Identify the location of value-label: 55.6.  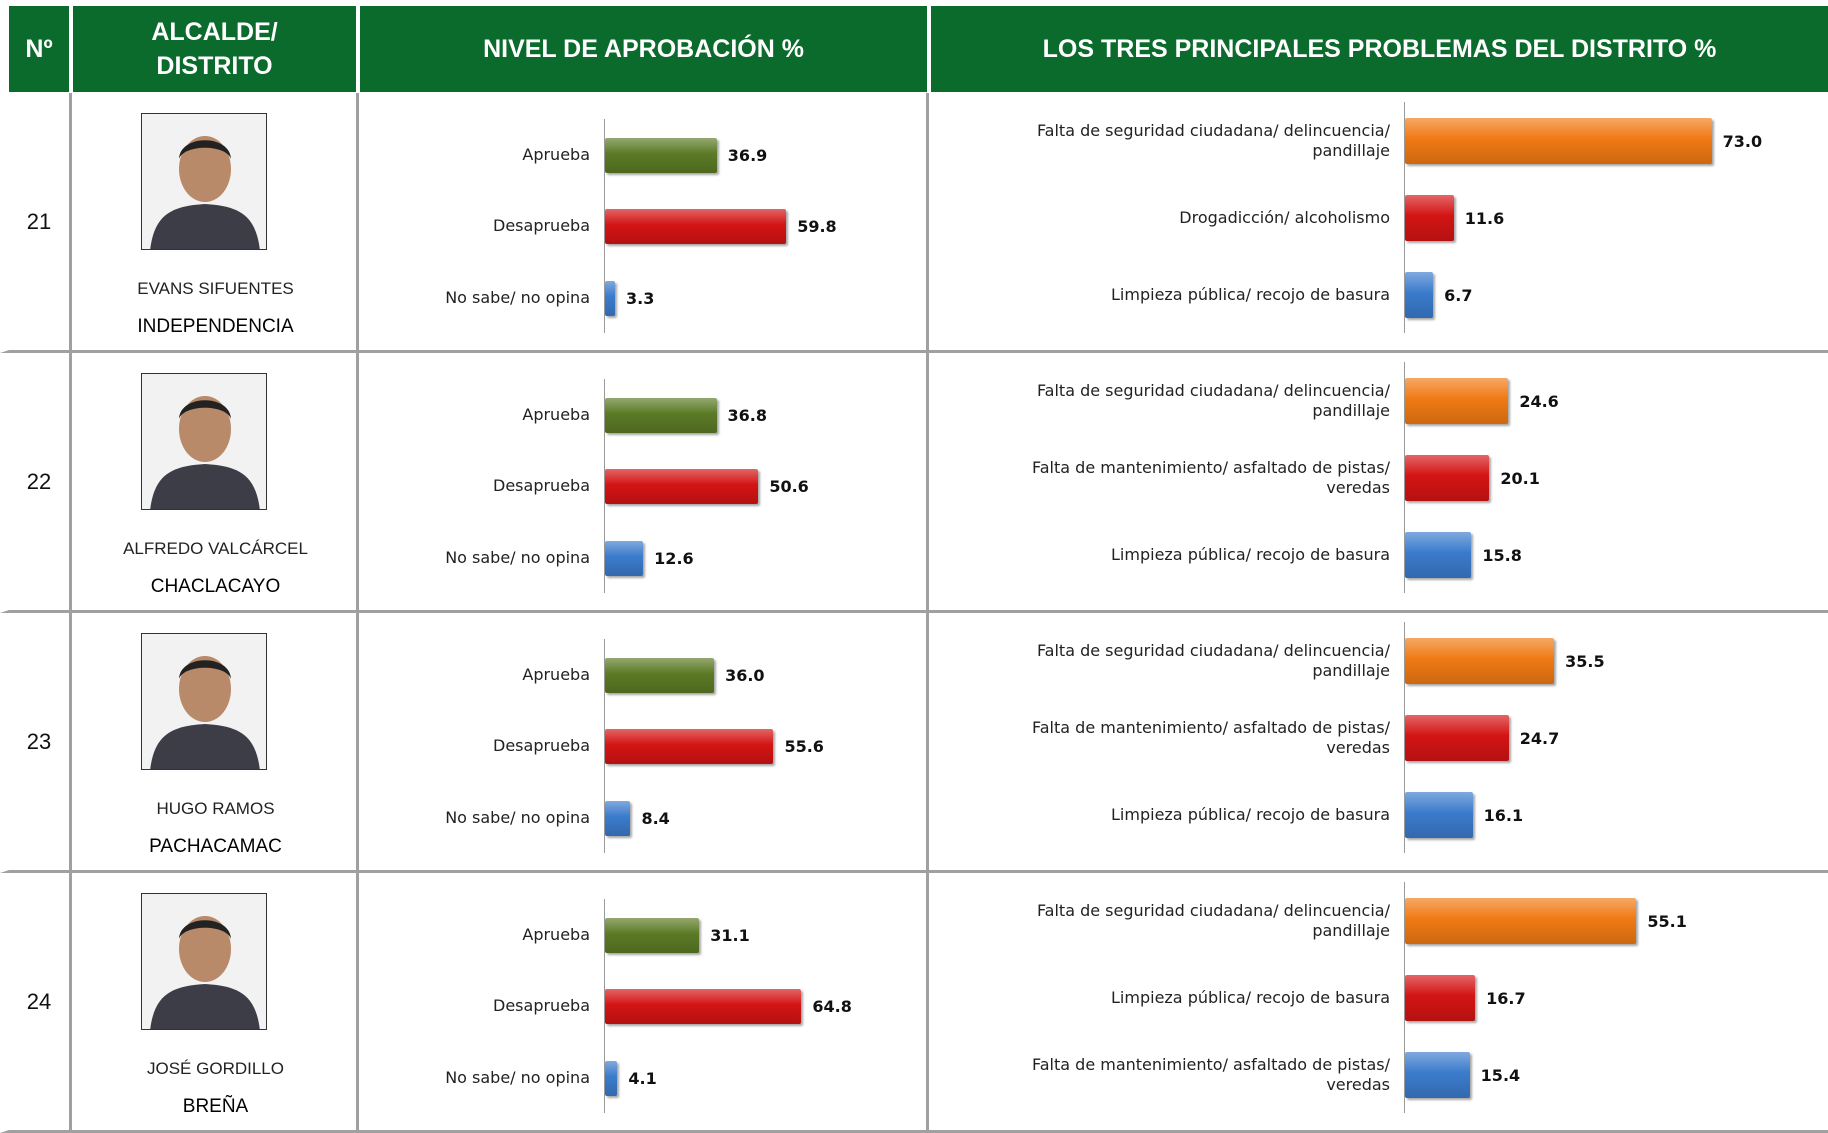
(804, 746).